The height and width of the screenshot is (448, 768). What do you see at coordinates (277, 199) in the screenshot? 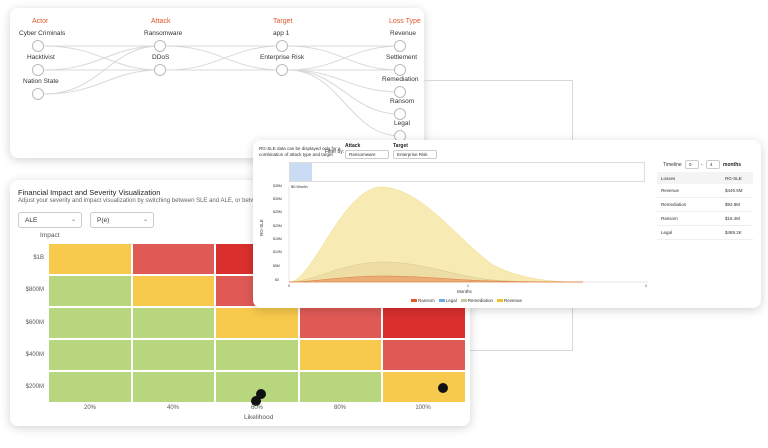
I see `y-tick: $30M` at bounding box center [277, 199].